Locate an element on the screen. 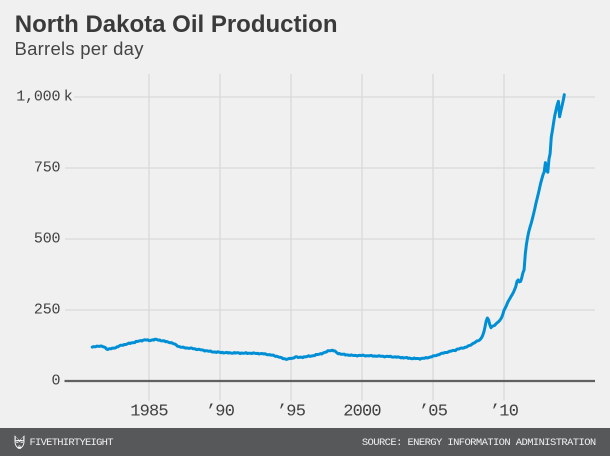 Image resolution: width=610 pixels, height=456 pixels. svg-text: 0 is located at coordinates (55, 380).